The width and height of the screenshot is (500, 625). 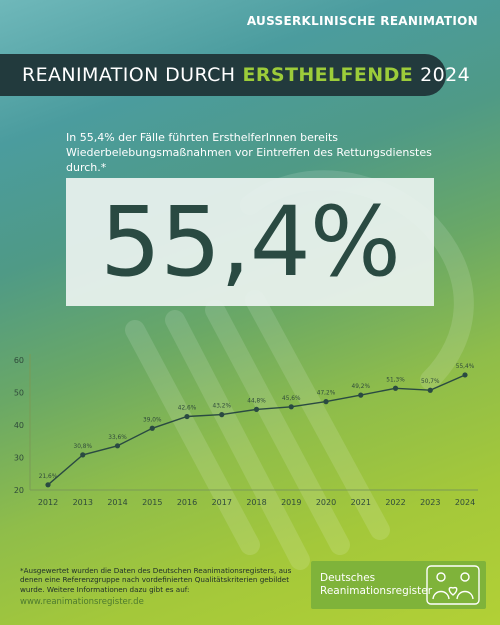 What do you see at coordinates (453, 585) in the screenshot?
I see `logo-people-icon` at bounding box center [453, 585].